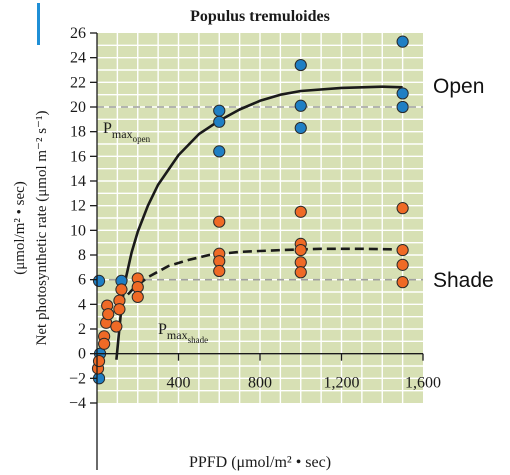  Describe the element at coordinates (179, 383) in the screenshot. I see `x-tick-label: 400` at that location.